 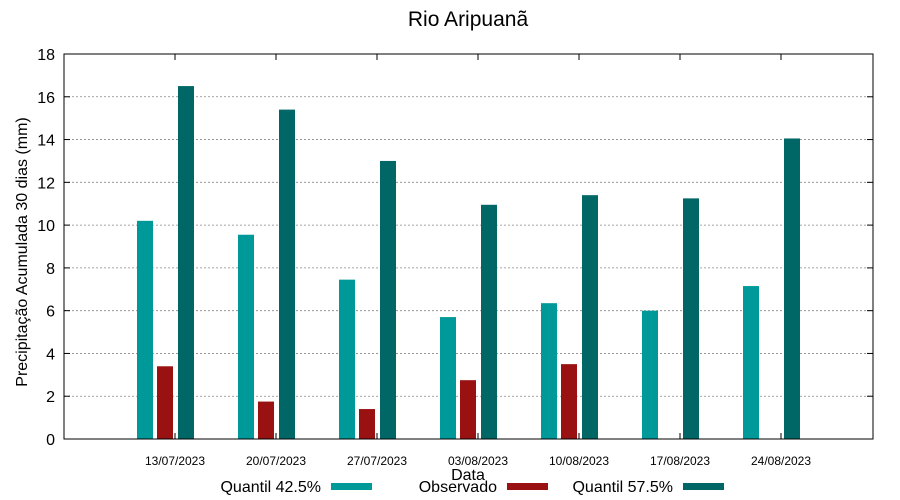 I want to click on x-tick-label: 27/07/2023, so click(x=377, y=461).